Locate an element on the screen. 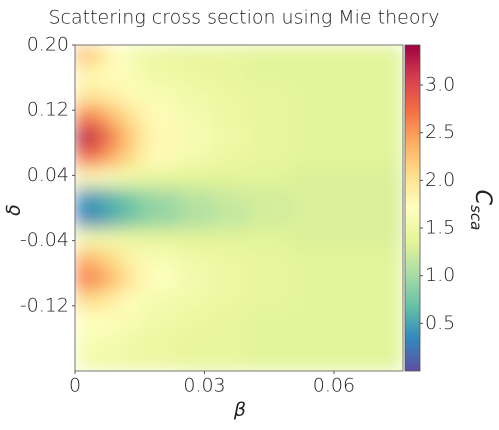 Image resolution: width=499 pixels, height=430 pixels. y-tick-label: -0.12 is located at coordinates (44, 305).